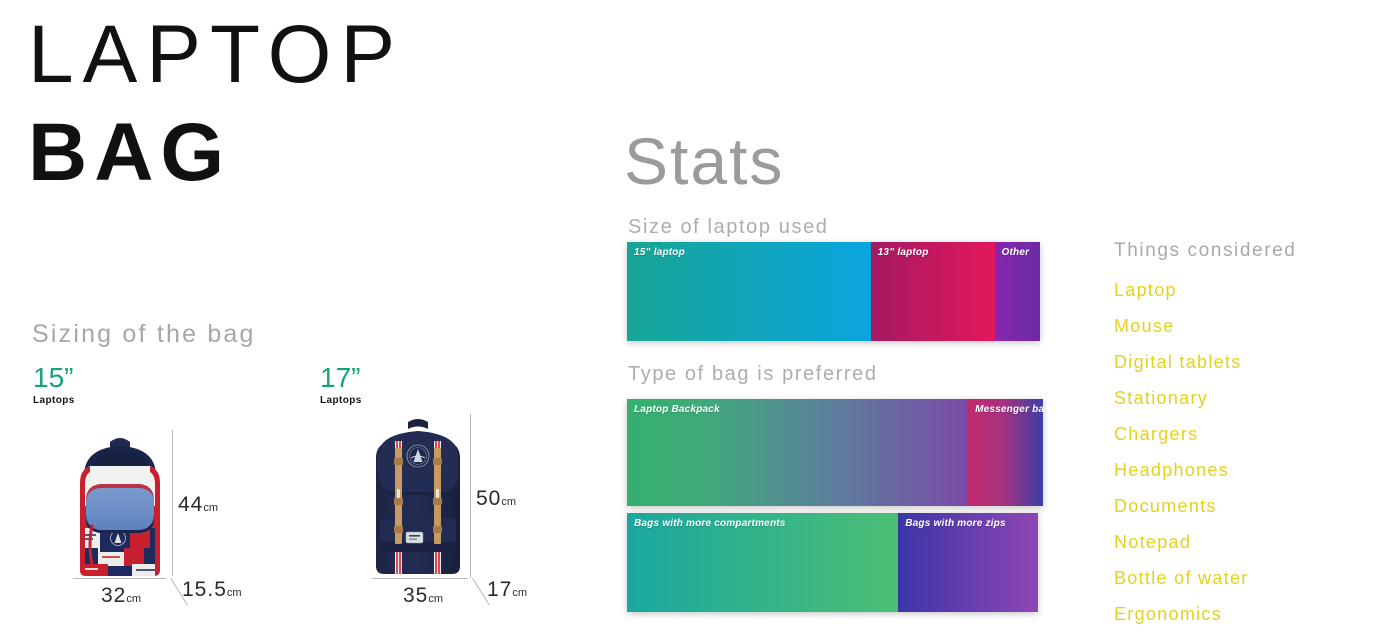 The image size is (1400, 640). What do you see at coordinates (1168, 614) in the screenshot?
I see `considered-item: Ergonomics` at bounding box center [1168, 614].